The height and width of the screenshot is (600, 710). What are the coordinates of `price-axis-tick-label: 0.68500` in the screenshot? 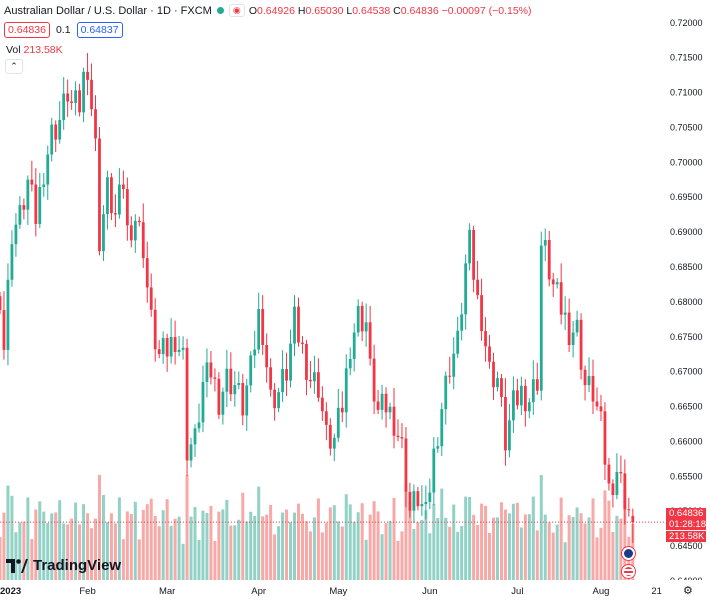 It's located at (686, 267).